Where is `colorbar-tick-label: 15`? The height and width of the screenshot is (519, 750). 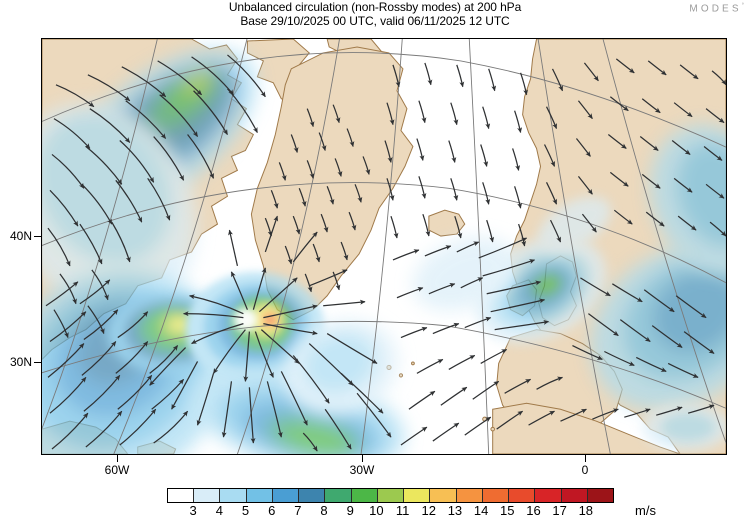
colorbar-tick-label: 15 is located at coordinates (507, 510).